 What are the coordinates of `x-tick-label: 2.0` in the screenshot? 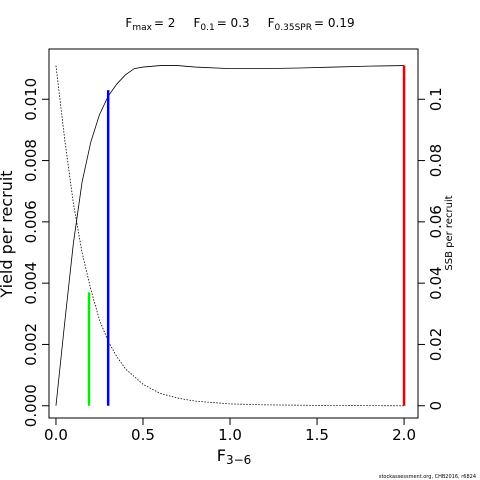 It's located at (404, 435).